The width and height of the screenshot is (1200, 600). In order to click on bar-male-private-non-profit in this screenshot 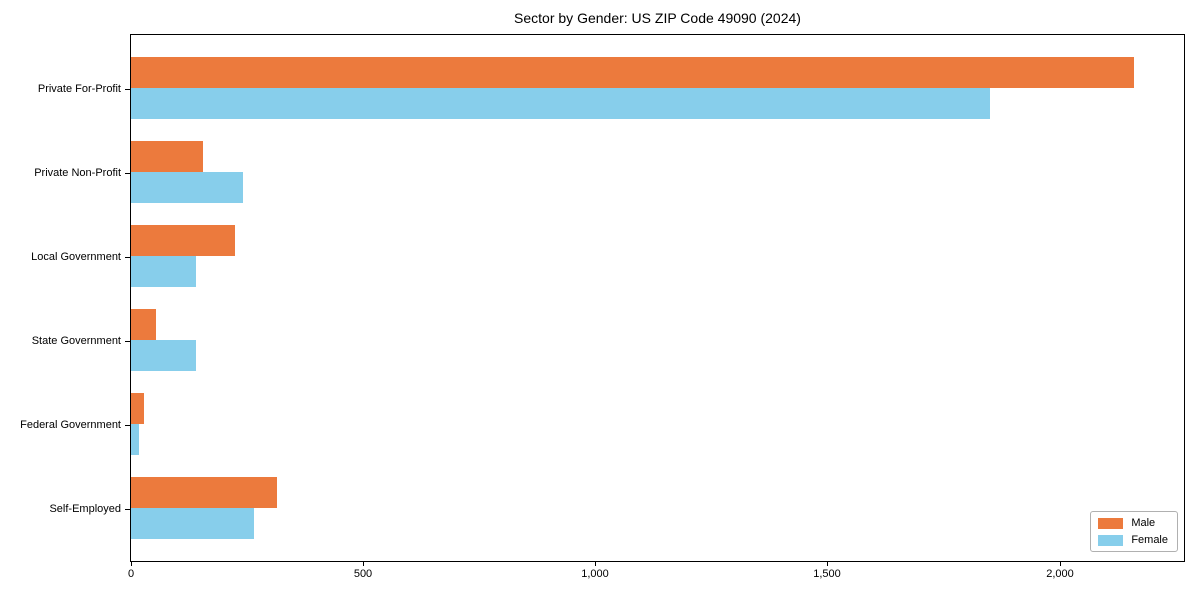, I will do `click(167, 156)`.